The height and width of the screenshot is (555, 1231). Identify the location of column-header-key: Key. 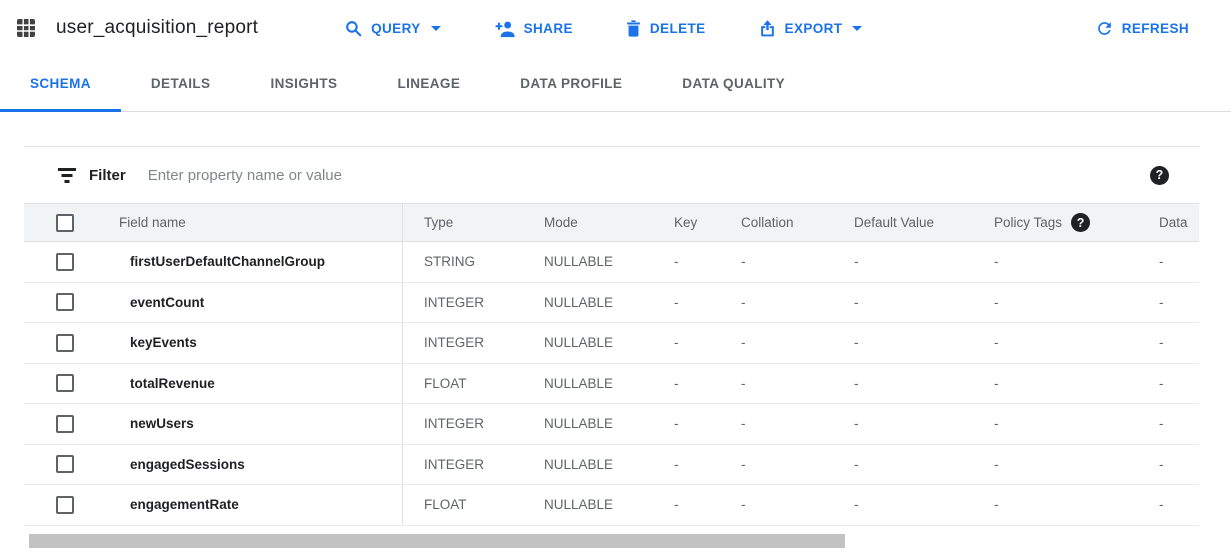
(686, 222).